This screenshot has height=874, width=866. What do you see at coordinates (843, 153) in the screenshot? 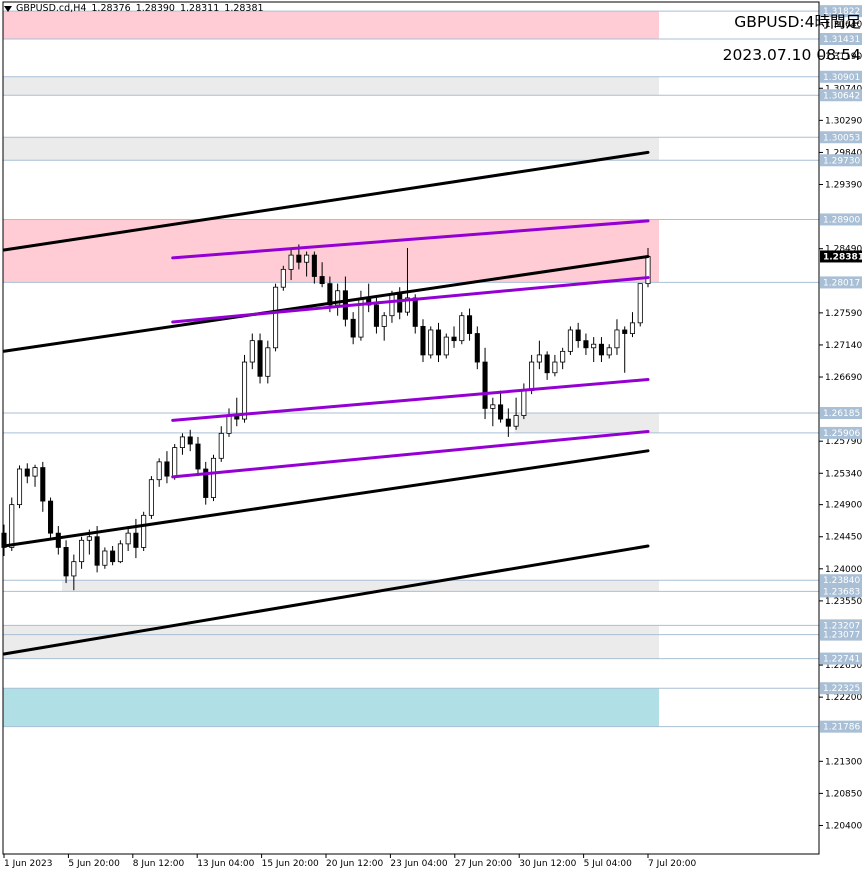
I see `y-tick-label: 1.29840` at bounding box center [843, 153].